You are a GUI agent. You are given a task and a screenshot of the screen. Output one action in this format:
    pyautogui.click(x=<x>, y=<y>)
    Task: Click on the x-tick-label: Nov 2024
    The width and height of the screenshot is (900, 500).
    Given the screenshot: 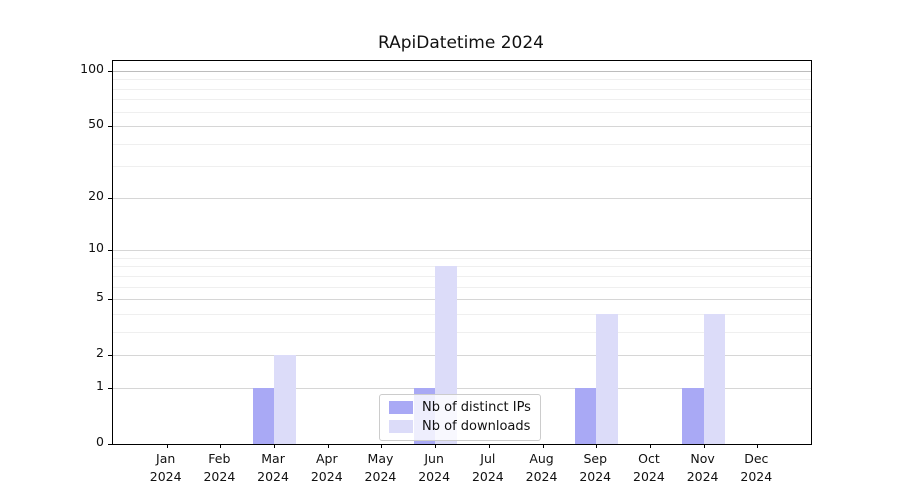 What is the action you would take?
    pyautogui.click(x=702, y=467)
    